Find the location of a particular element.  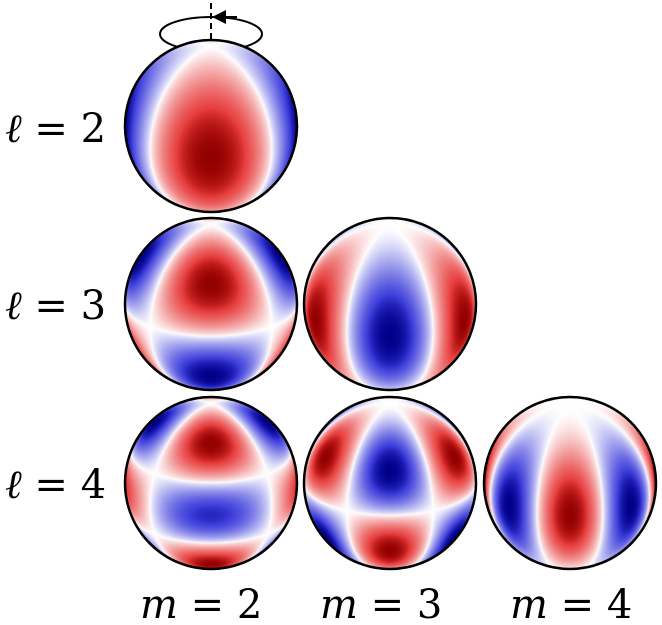

sphere-l4-m2 is located at coordinates (211, 483).